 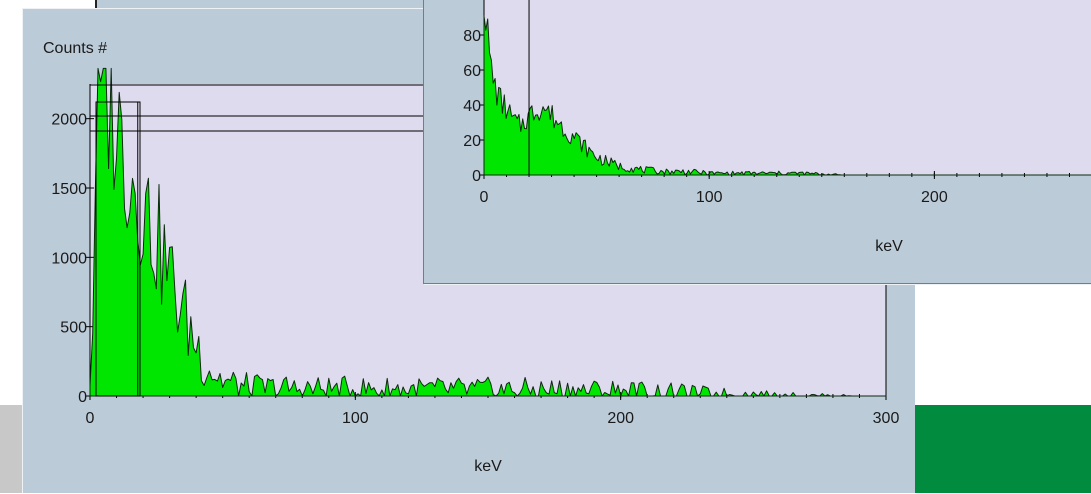 I want to click on y-tick-label: 1000, so click(x=69, y=258).